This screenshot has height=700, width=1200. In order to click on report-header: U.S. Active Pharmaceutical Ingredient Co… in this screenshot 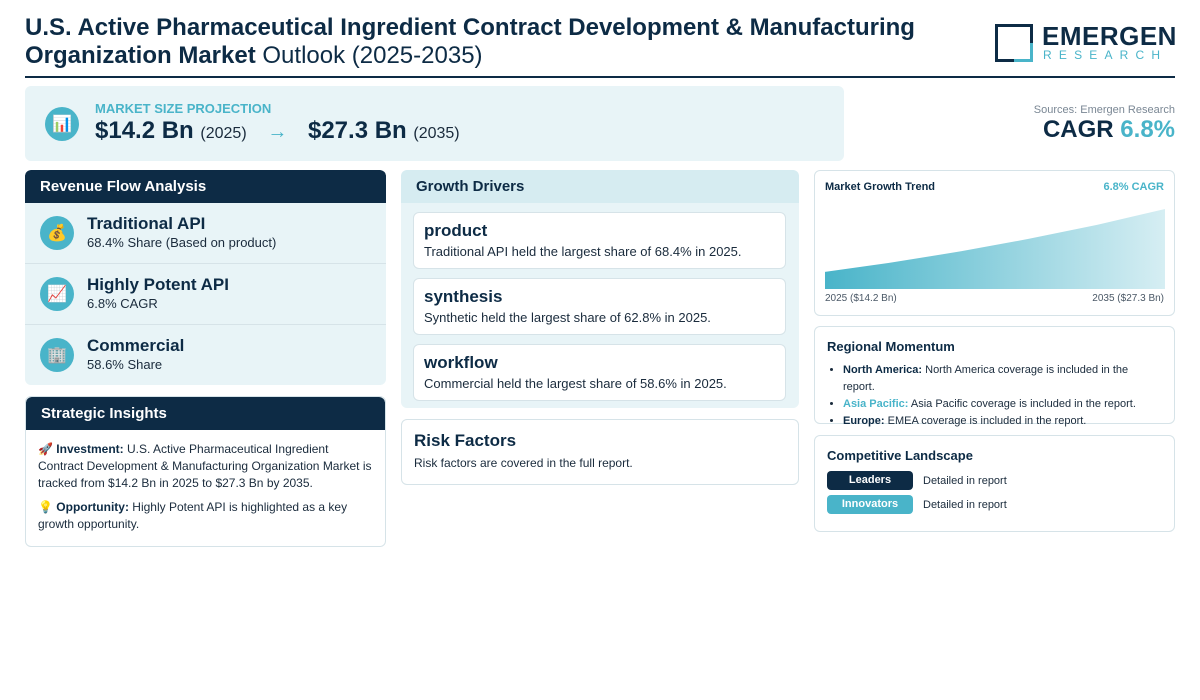, I will do `click(600, 46)`.